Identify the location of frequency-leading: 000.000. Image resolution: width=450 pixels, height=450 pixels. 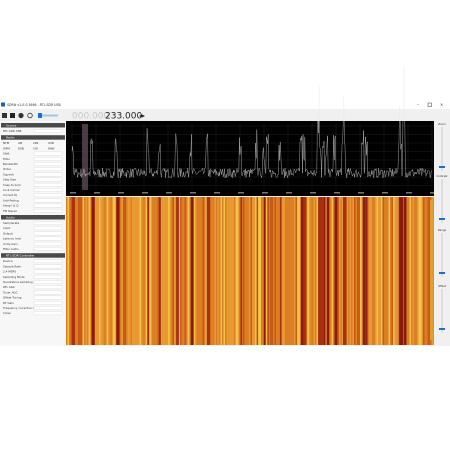
(90, 117).